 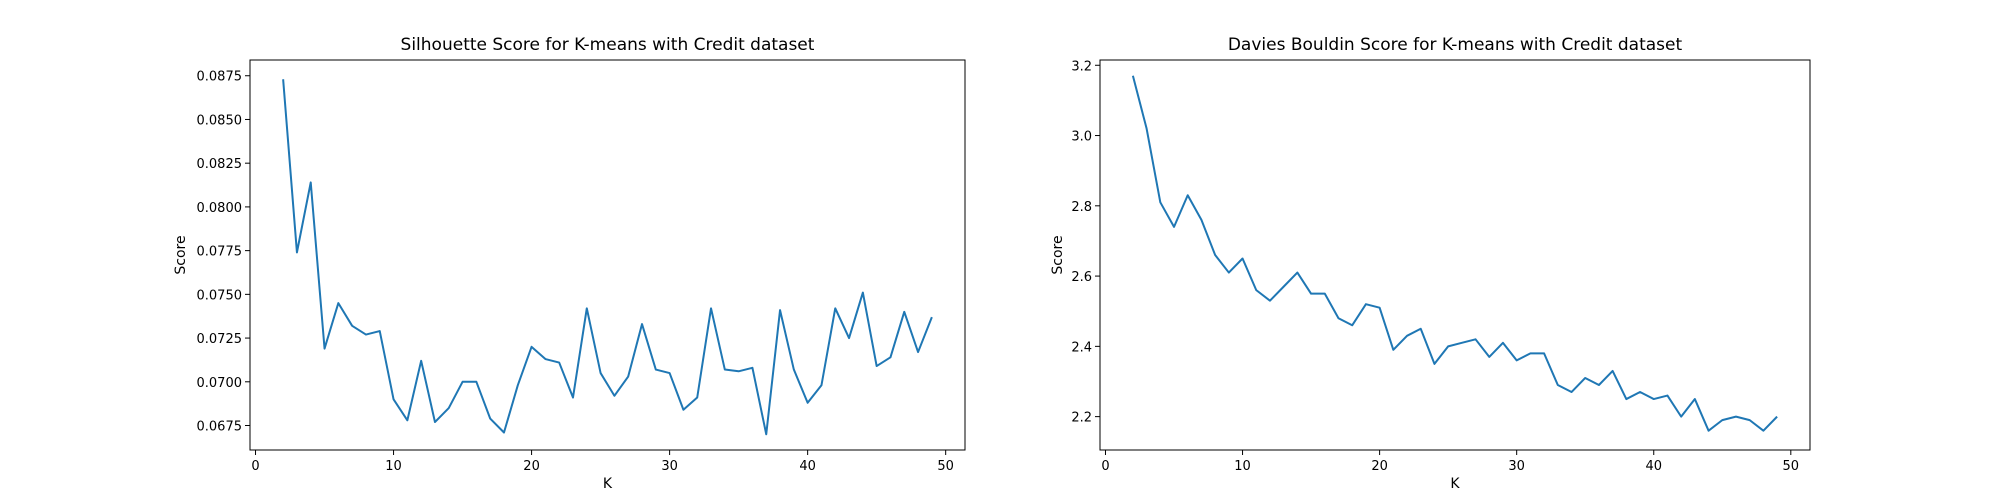 What do you see at coordinates (1081, 137) in the screenshot?
I see `y-tick-label: 3.0` at bounding box center [1081, 137].